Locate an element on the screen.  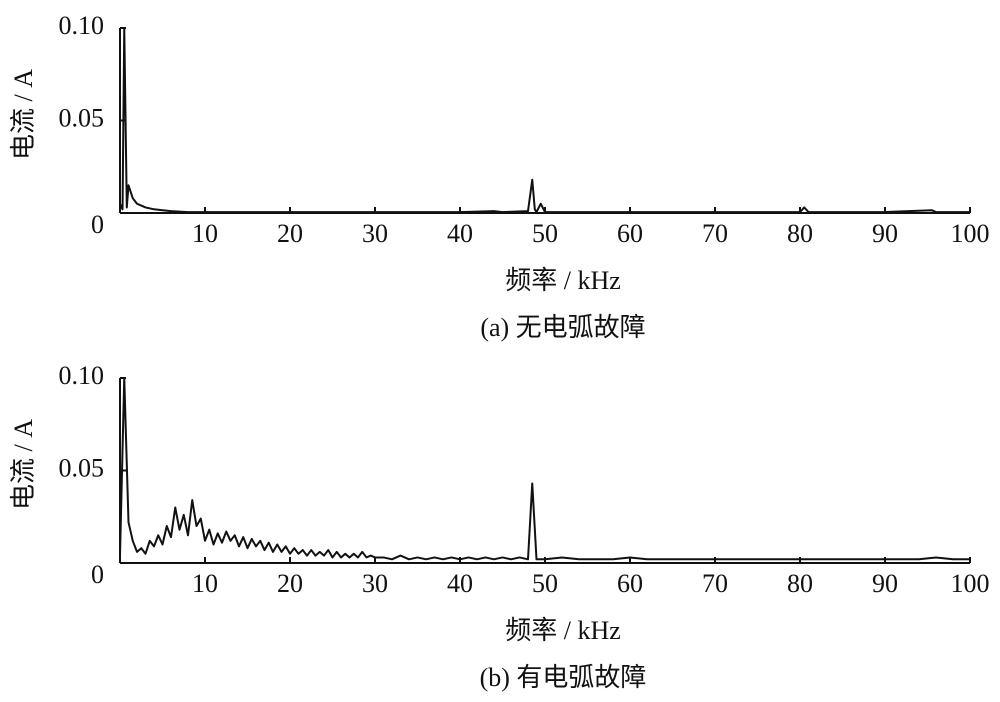
caption: (b) 有电弧故障 is located at coordinates (563, 677).